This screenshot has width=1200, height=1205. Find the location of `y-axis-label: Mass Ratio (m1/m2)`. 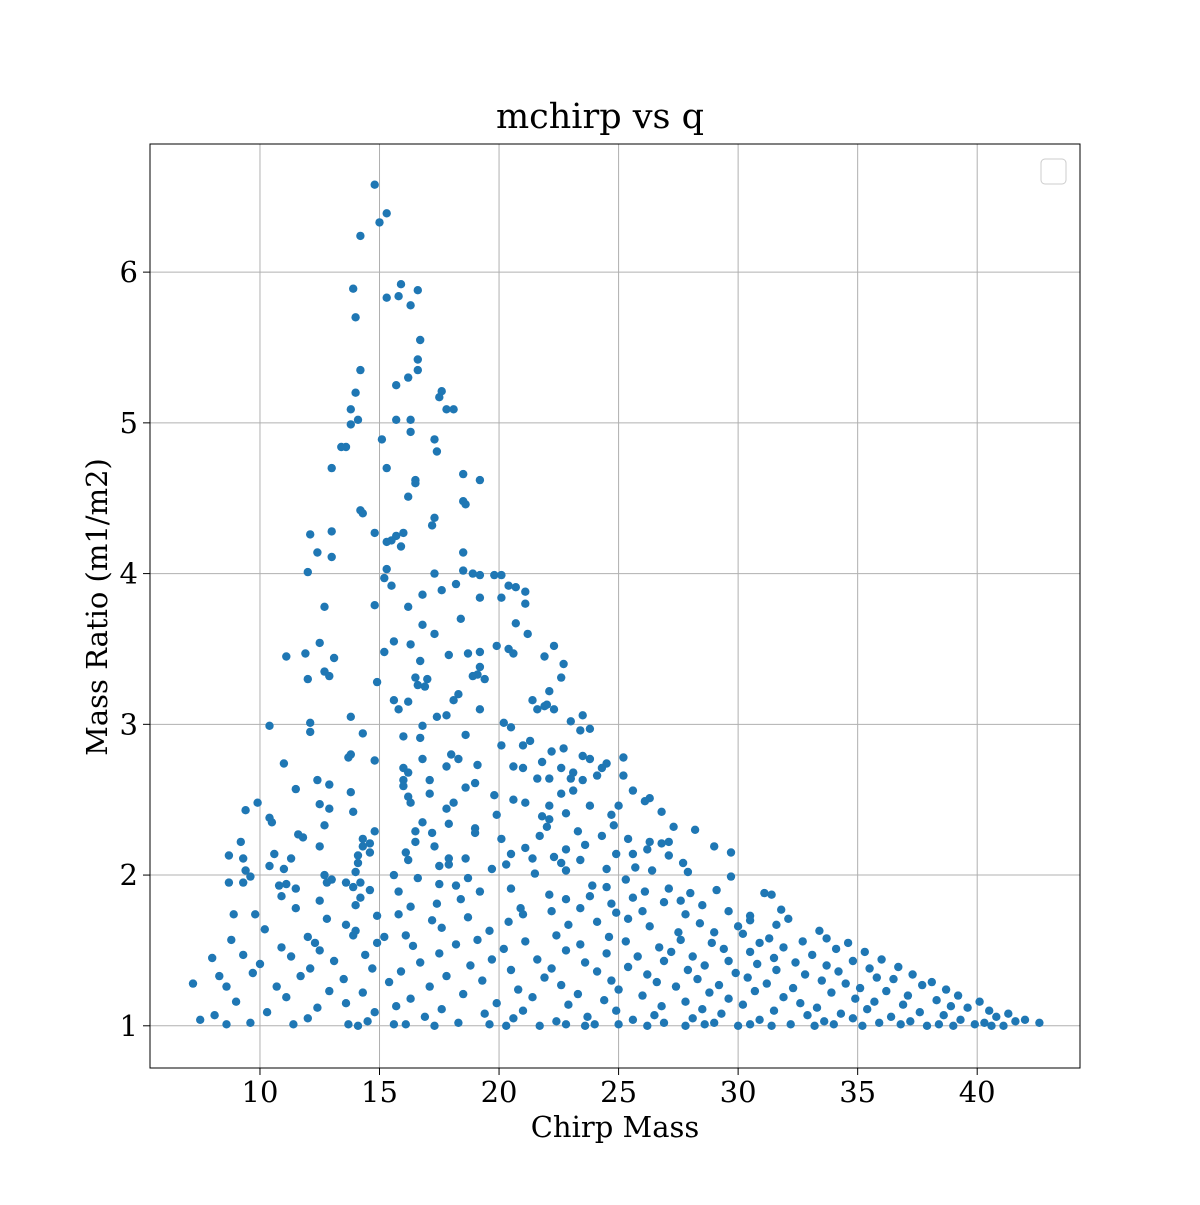

y-axis-label: Mass Ratio (m1/m2) is located at coordinates (97, 607).